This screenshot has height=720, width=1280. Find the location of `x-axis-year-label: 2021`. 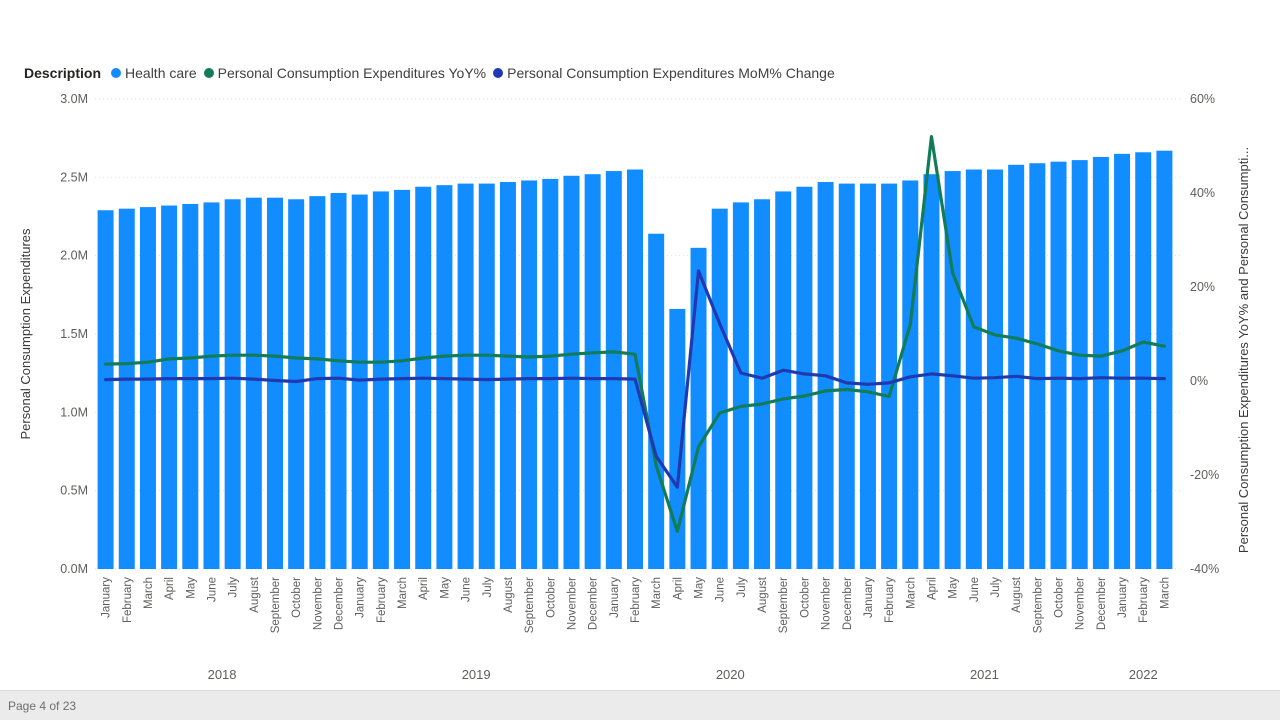

x-axis-year-label: 2021 is located at coordinates (984, 674).